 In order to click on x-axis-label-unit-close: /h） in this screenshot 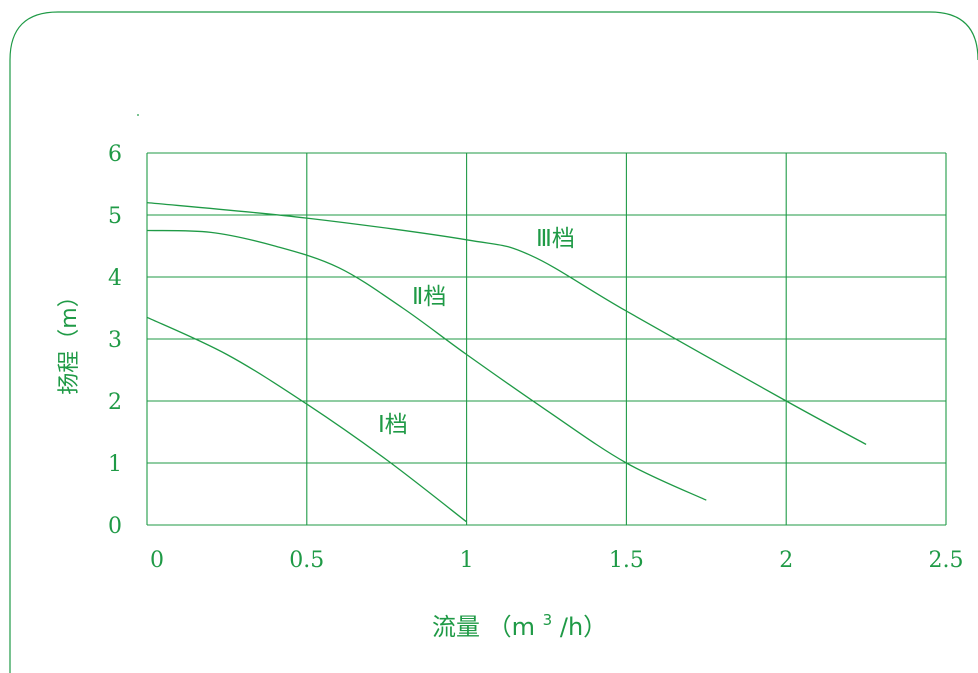, I will do `click(583, 627)`.